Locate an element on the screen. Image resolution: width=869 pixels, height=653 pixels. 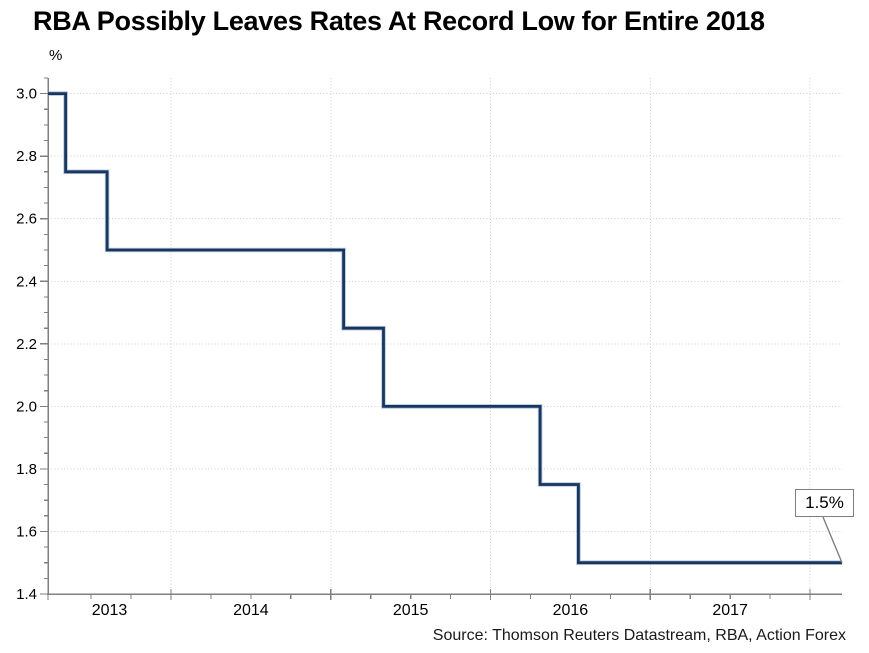
x-tick-label: 2016 is located at coordinates (571, 610).